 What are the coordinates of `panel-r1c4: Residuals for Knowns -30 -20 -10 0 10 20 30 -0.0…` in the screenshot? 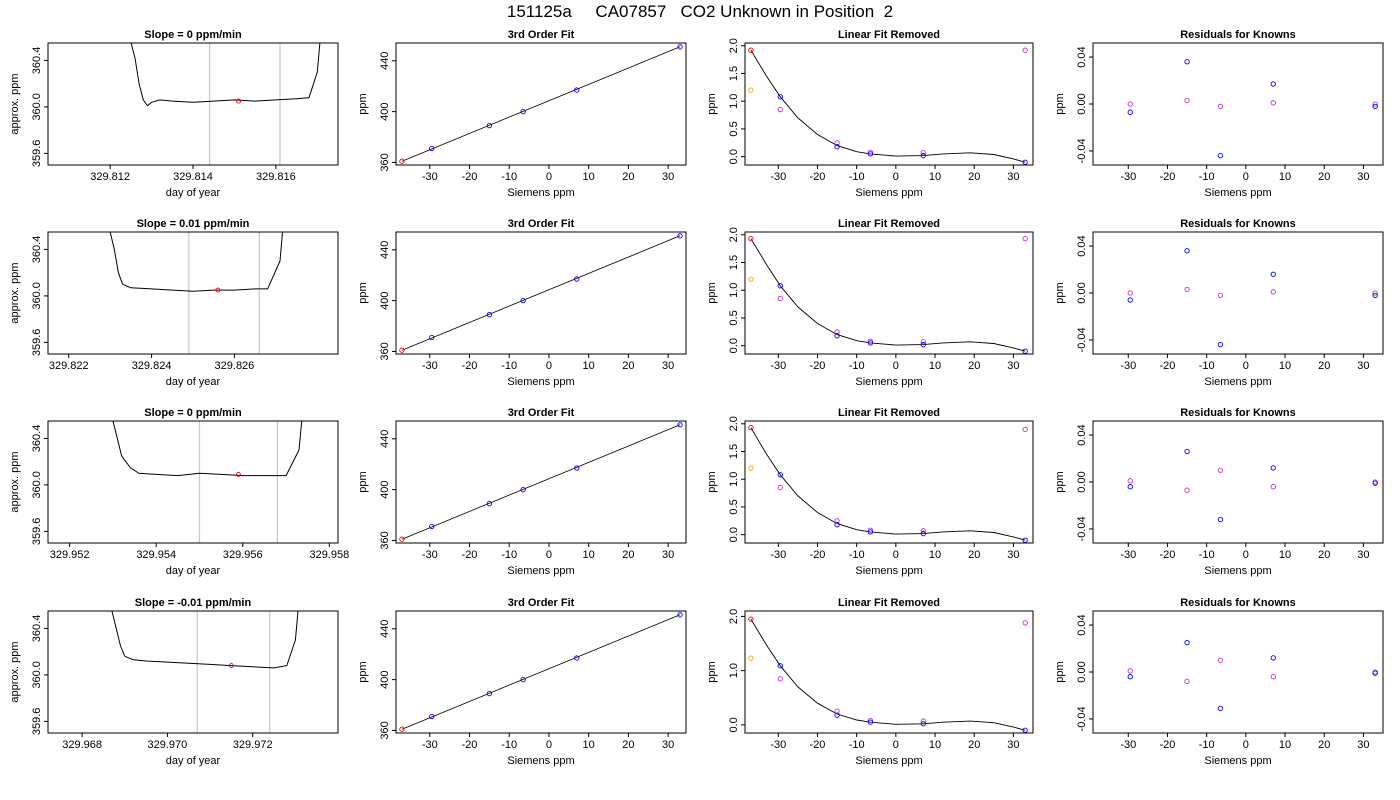 It's located at (1219, 114).